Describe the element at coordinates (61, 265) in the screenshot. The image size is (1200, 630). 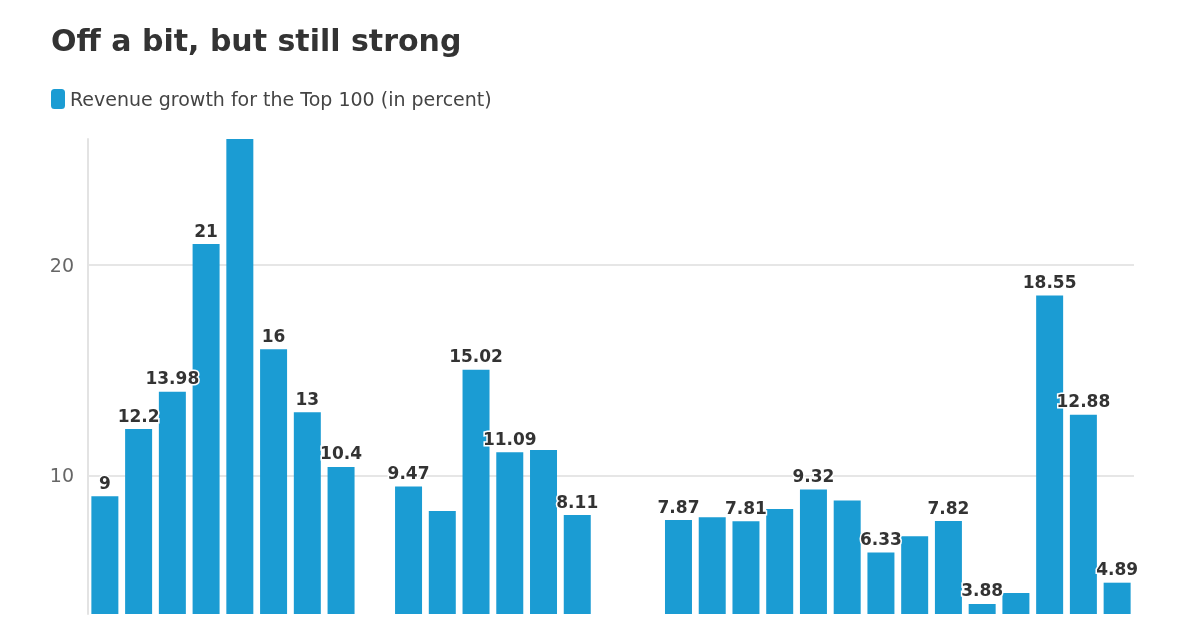
I see `y-tick-label: 20` at that location.